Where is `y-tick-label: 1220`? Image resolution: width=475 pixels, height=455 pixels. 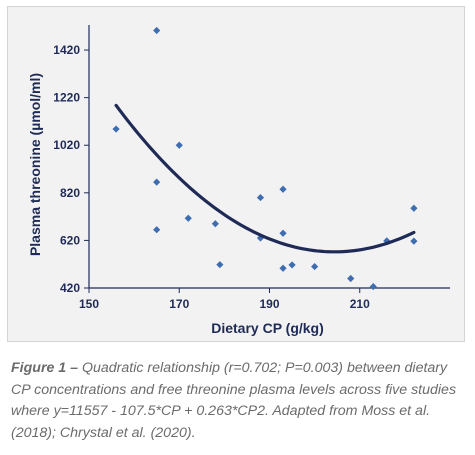 y-tick-label: 1220 is located at coordinates (66, 98).